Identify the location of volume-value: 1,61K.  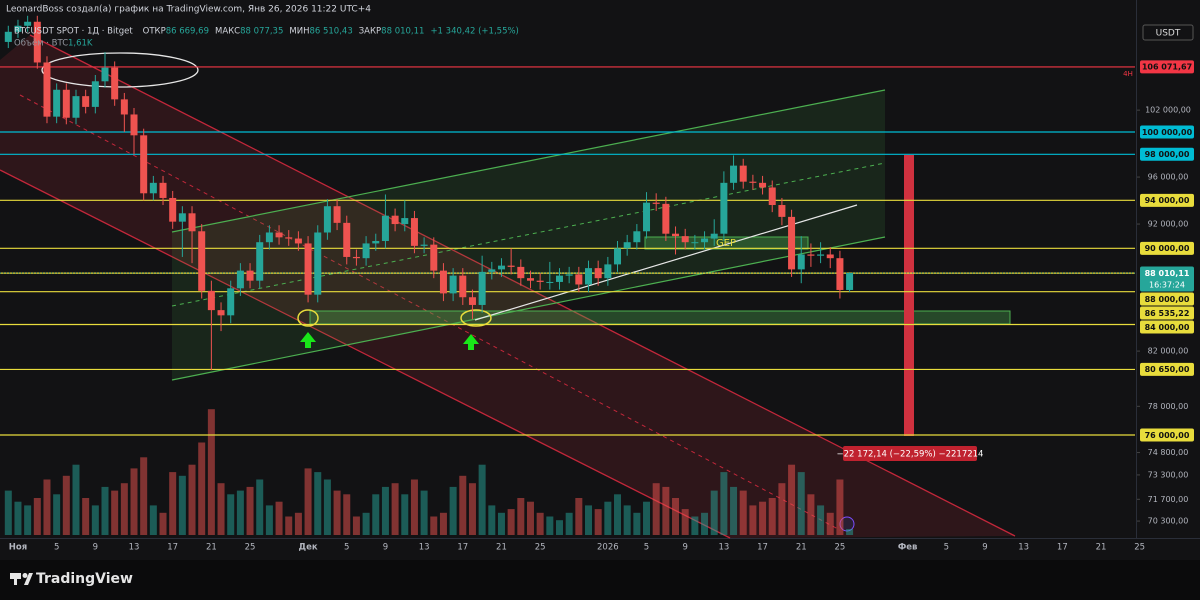
(80, 44).